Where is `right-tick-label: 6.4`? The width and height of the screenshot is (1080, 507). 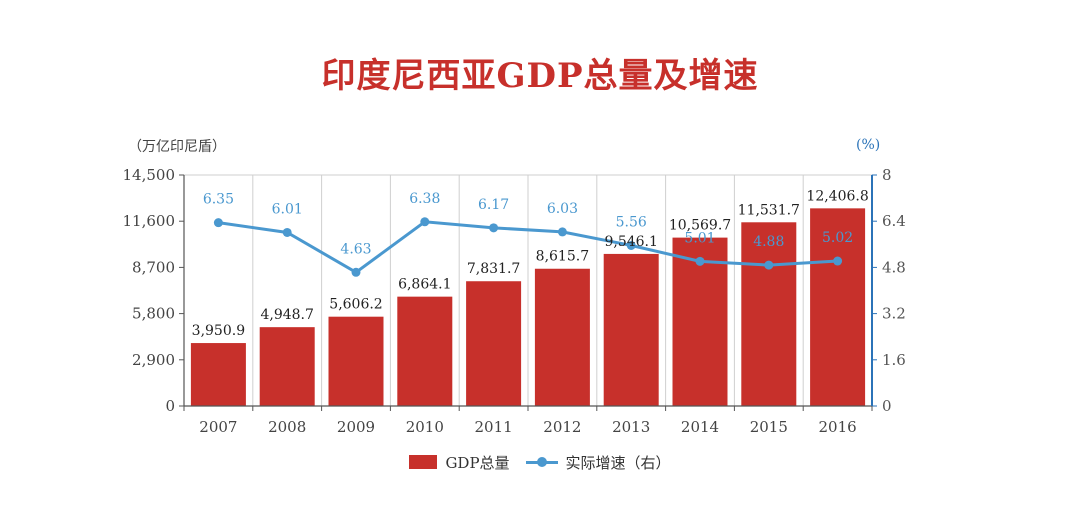 right-tick-label: 6.4 is located at coordinates (894, 221).